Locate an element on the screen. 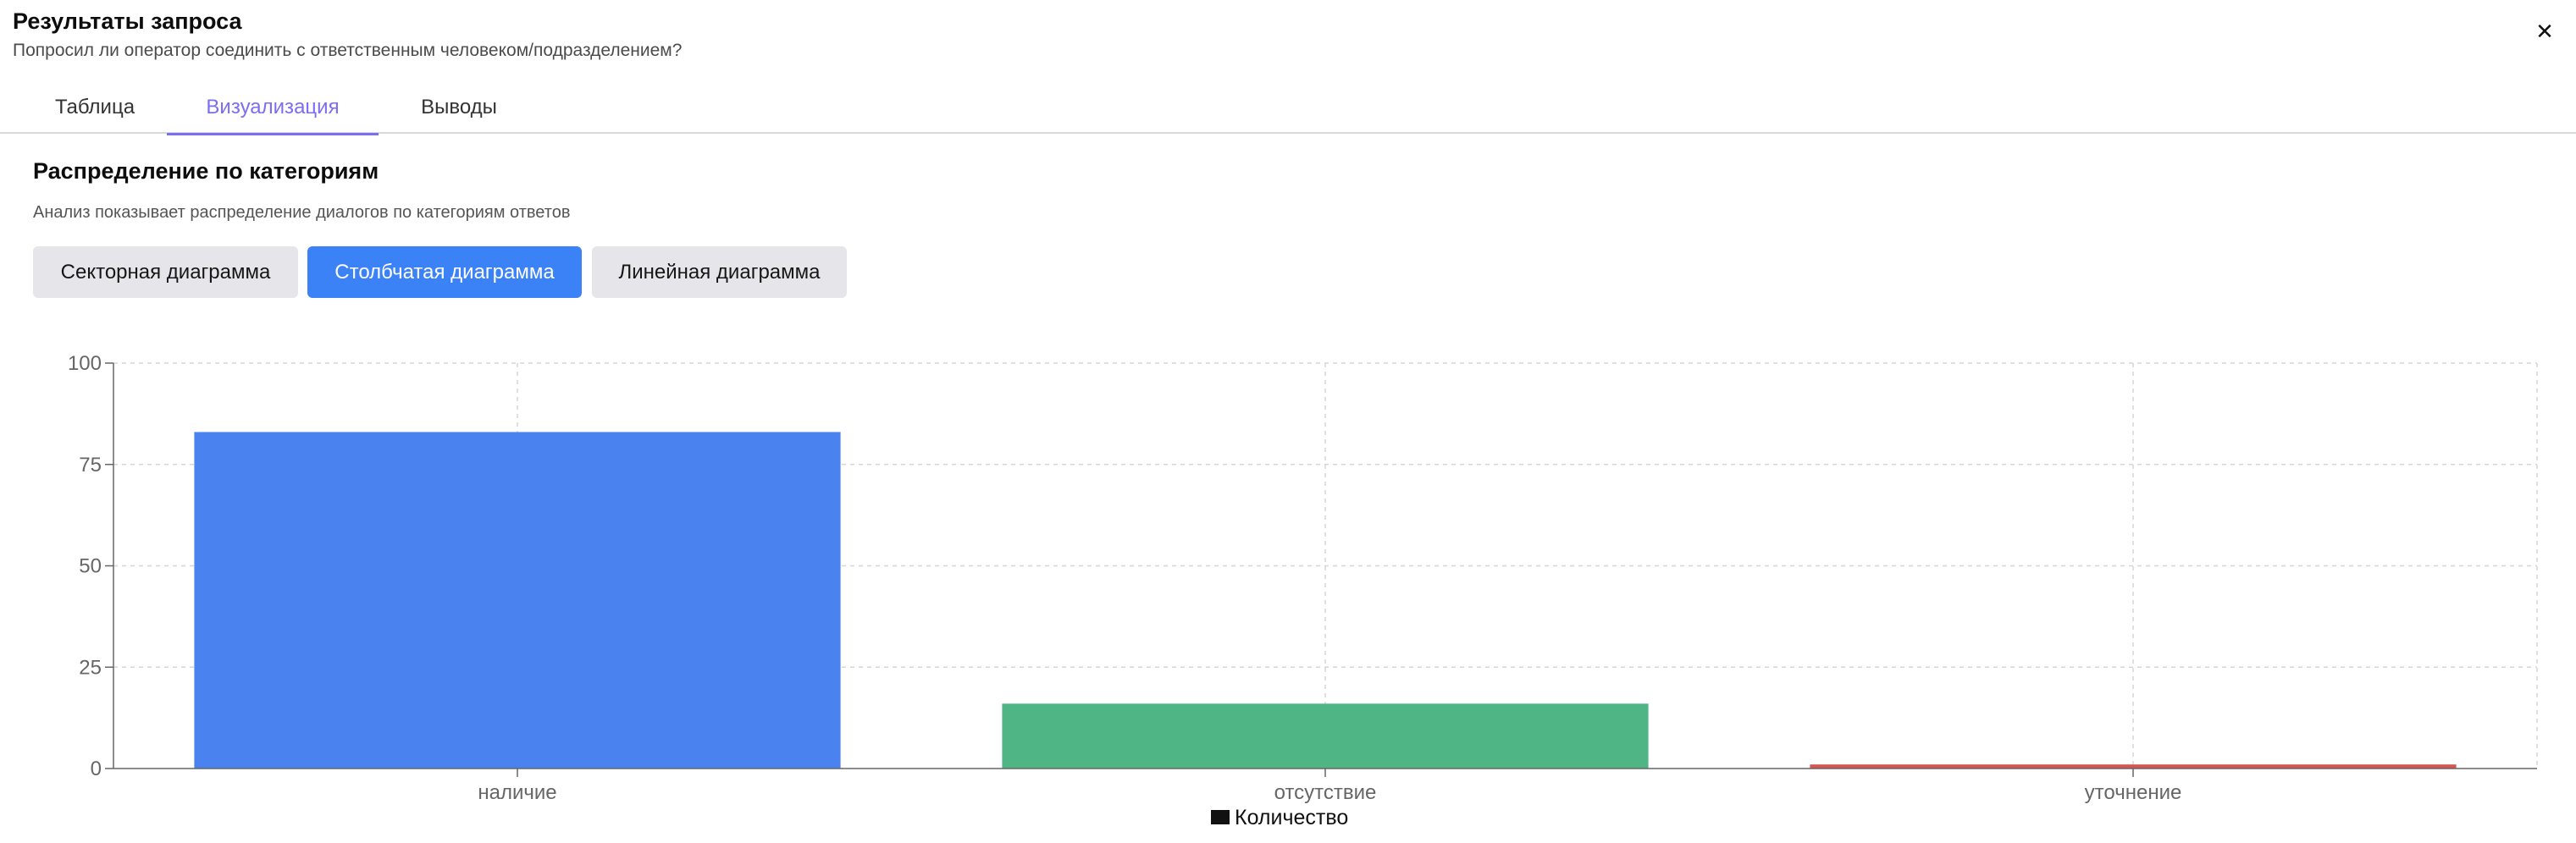  bar-chart-button: Столбчатая диаграмма is located at coordinates (444, 272).